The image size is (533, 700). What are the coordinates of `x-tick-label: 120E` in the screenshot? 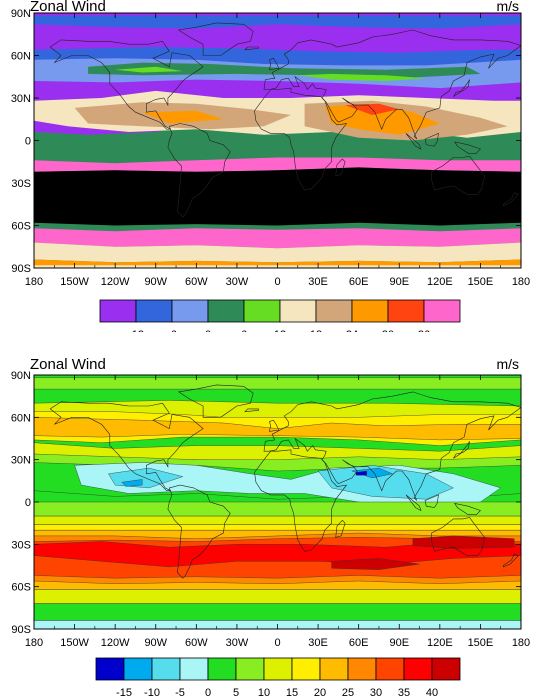 It's located at (440, 643).